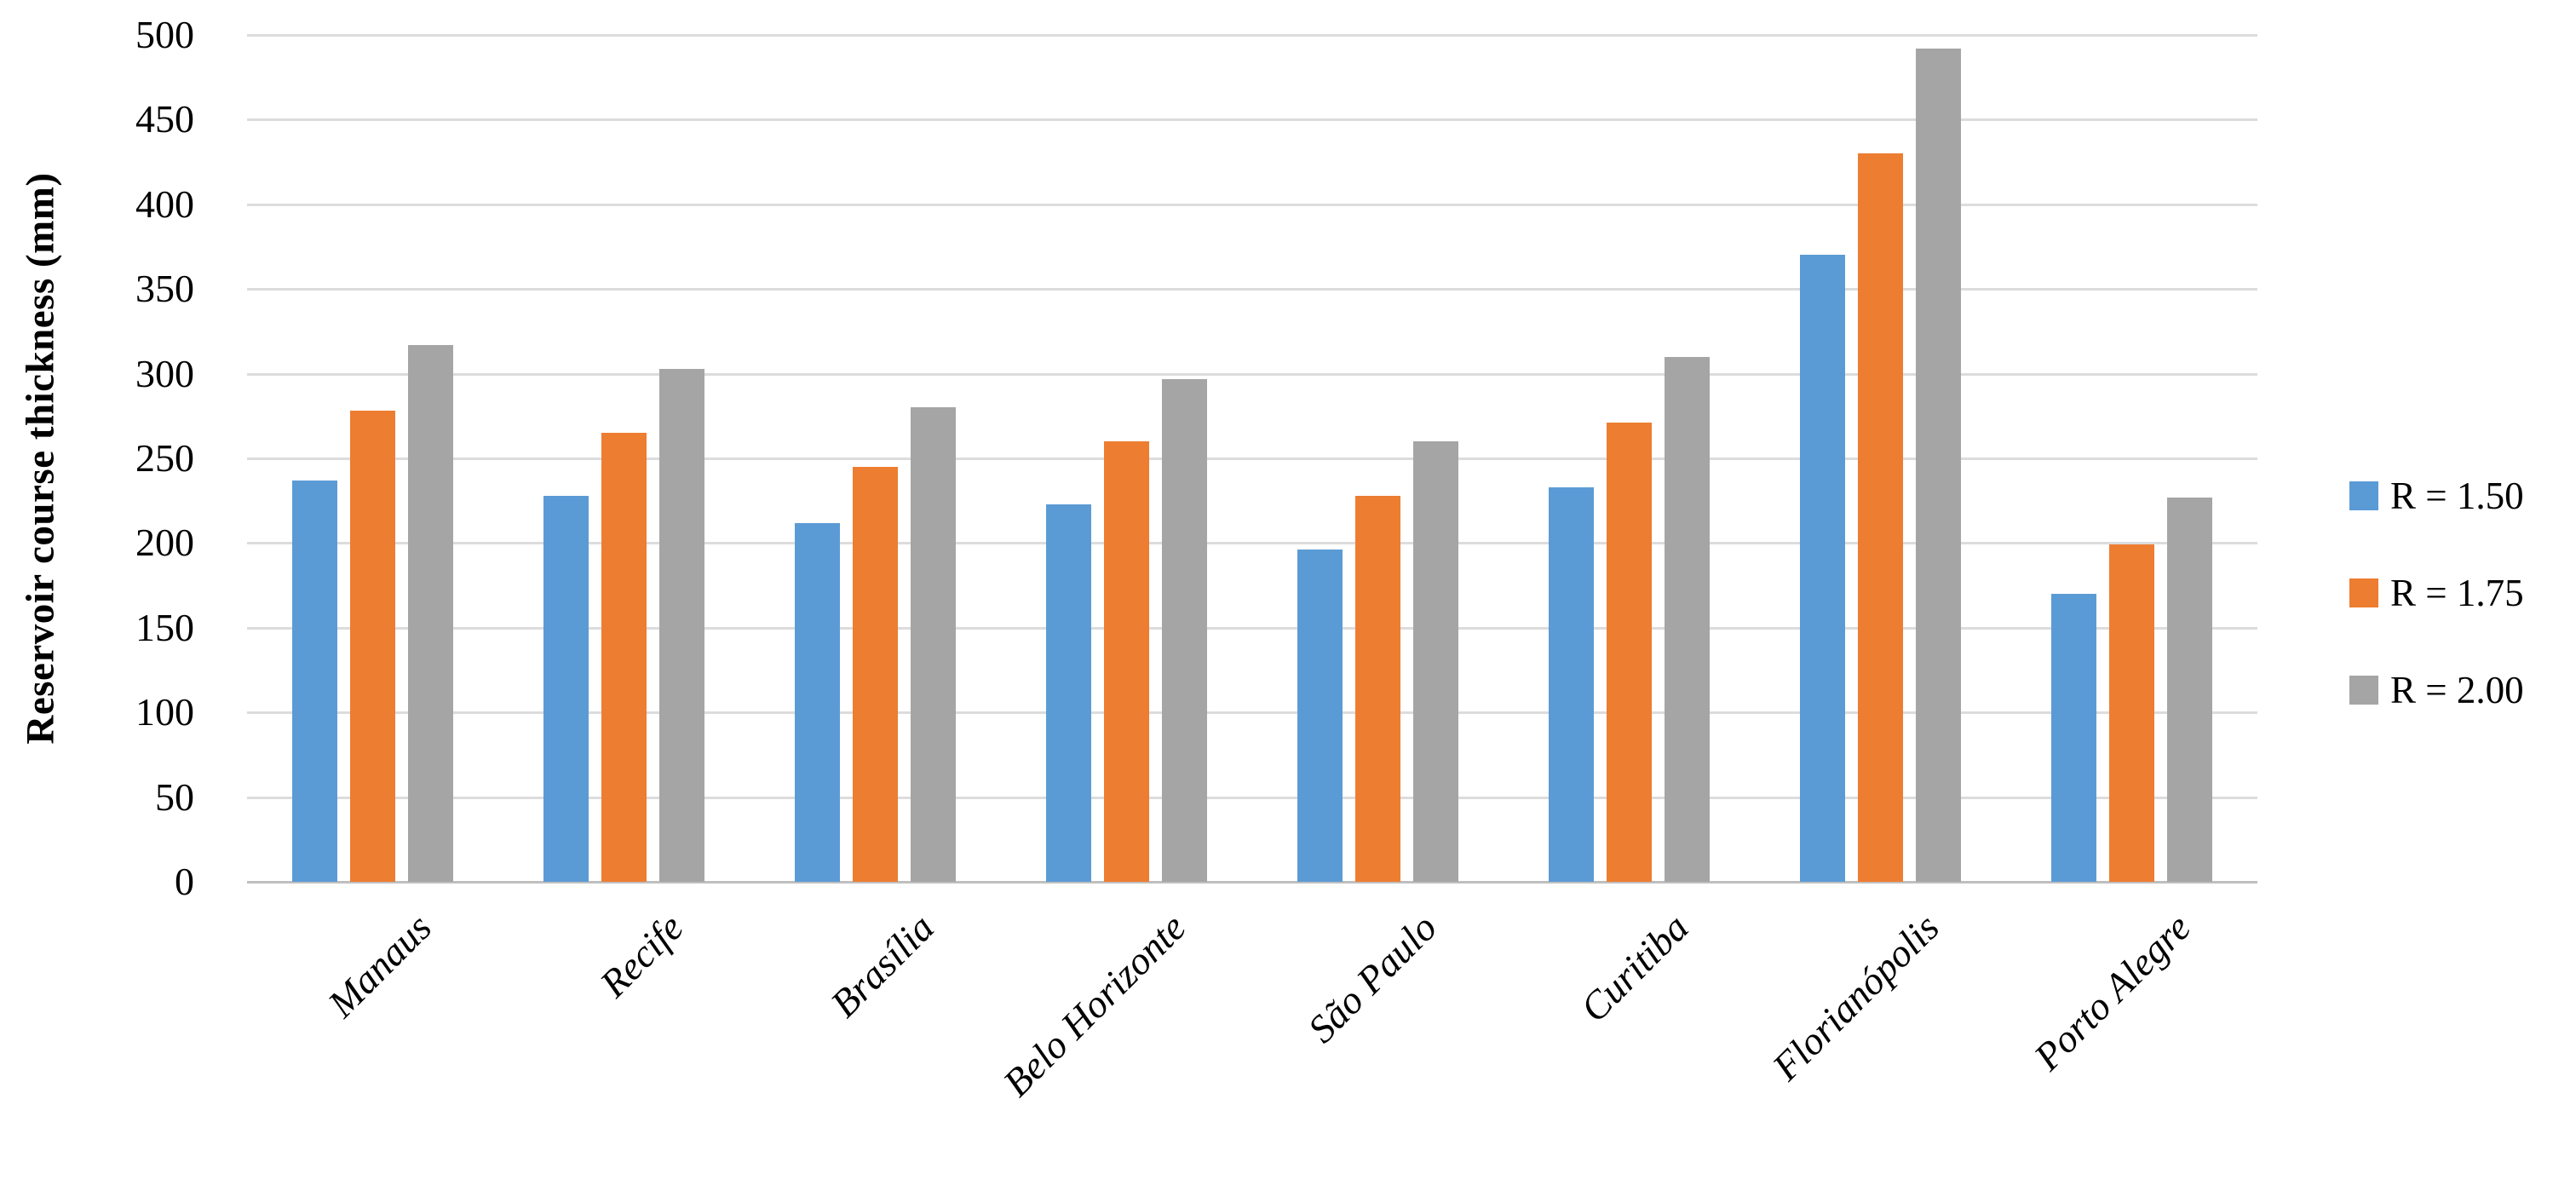  I want to click on bar-group-florianopolis, so click(1881, 459).